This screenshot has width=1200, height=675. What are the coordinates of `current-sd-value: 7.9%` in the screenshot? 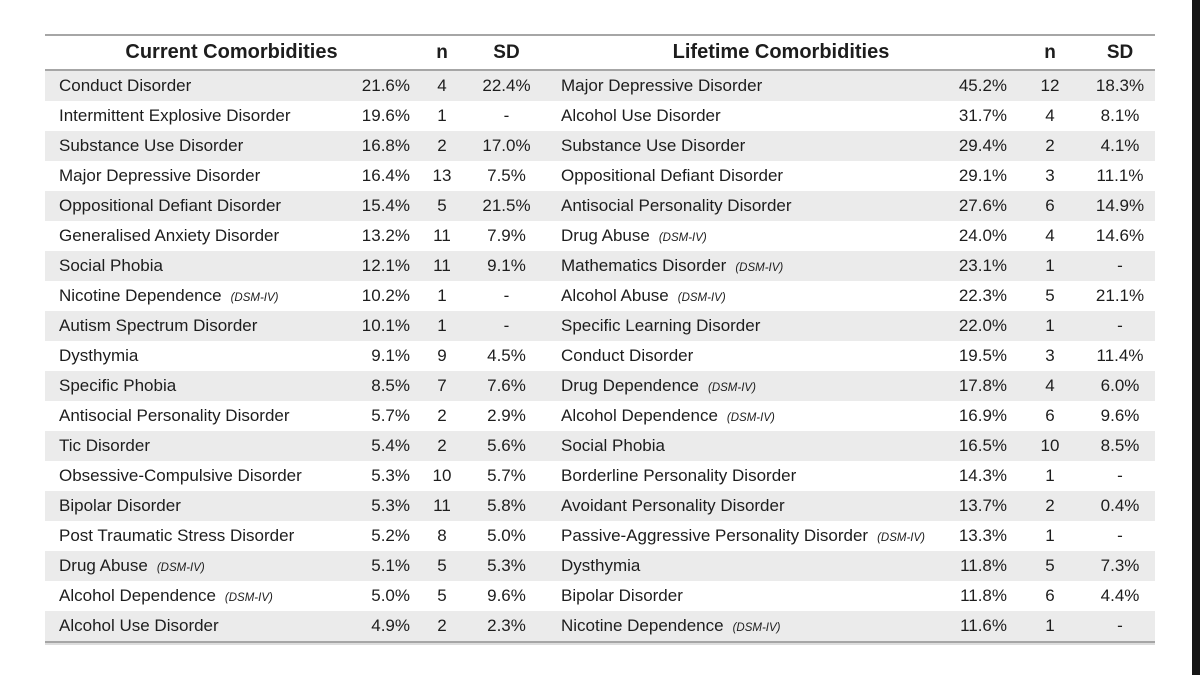 It's located at (506, 235).